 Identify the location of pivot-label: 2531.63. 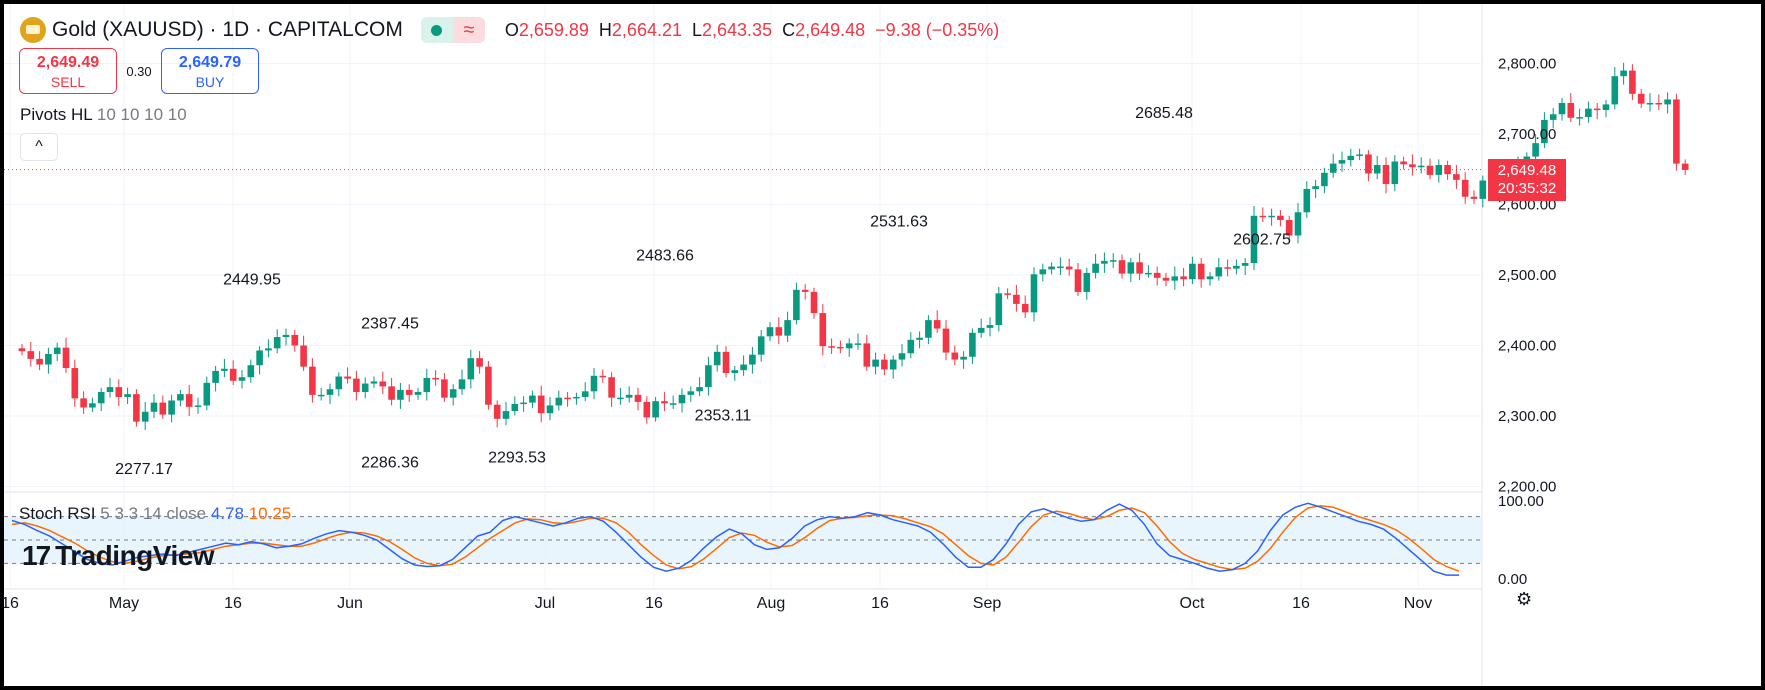
(899, 222).